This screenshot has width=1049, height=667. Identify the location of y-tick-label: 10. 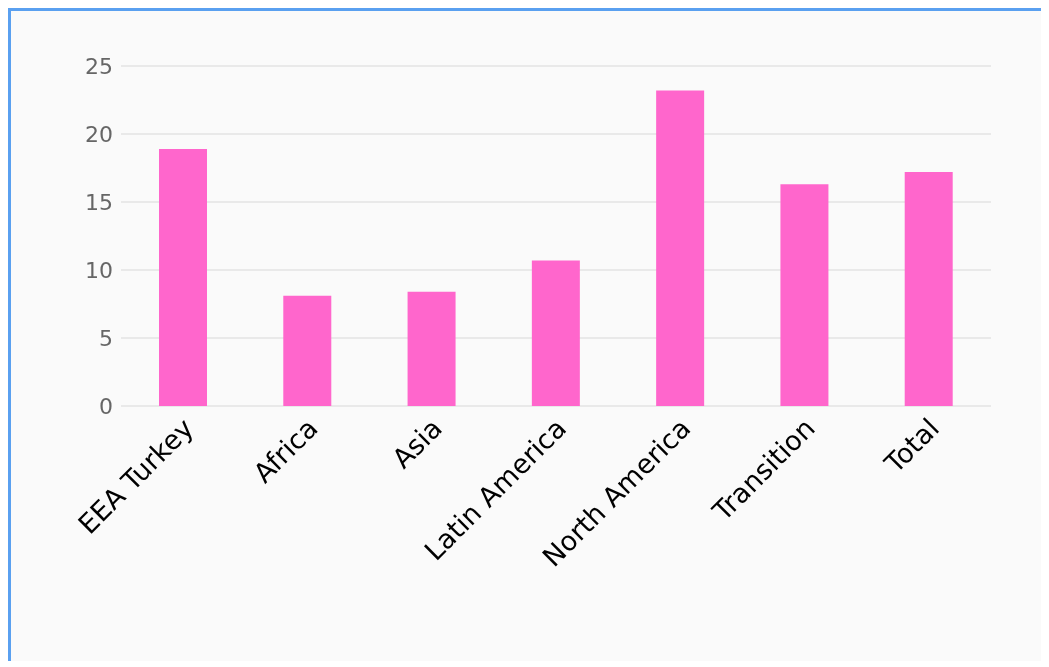
(99, 270).